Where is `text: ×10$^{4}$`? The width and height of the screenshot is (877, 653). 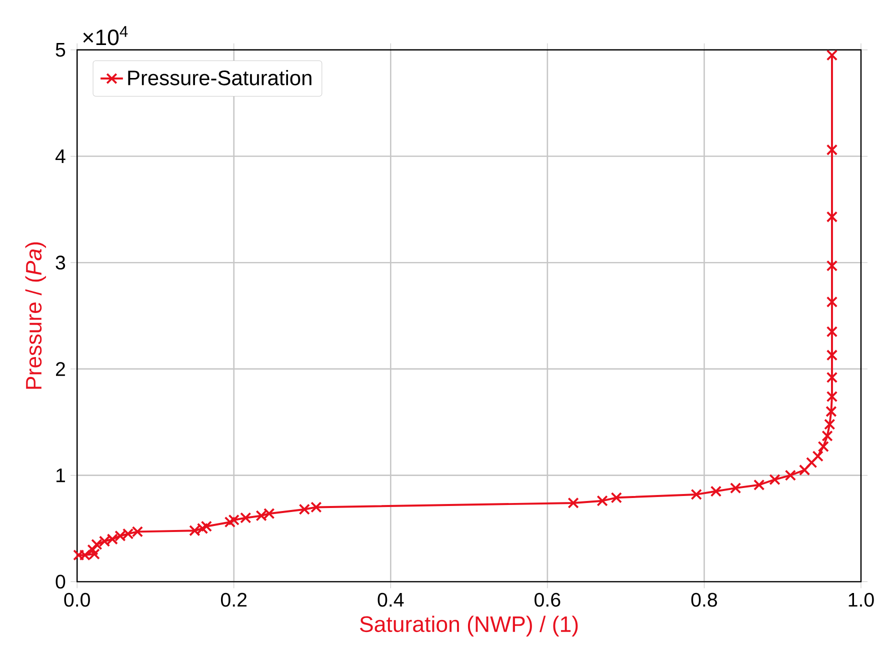 text: ×10$^{4}$ is located at coordinates (105, 36).